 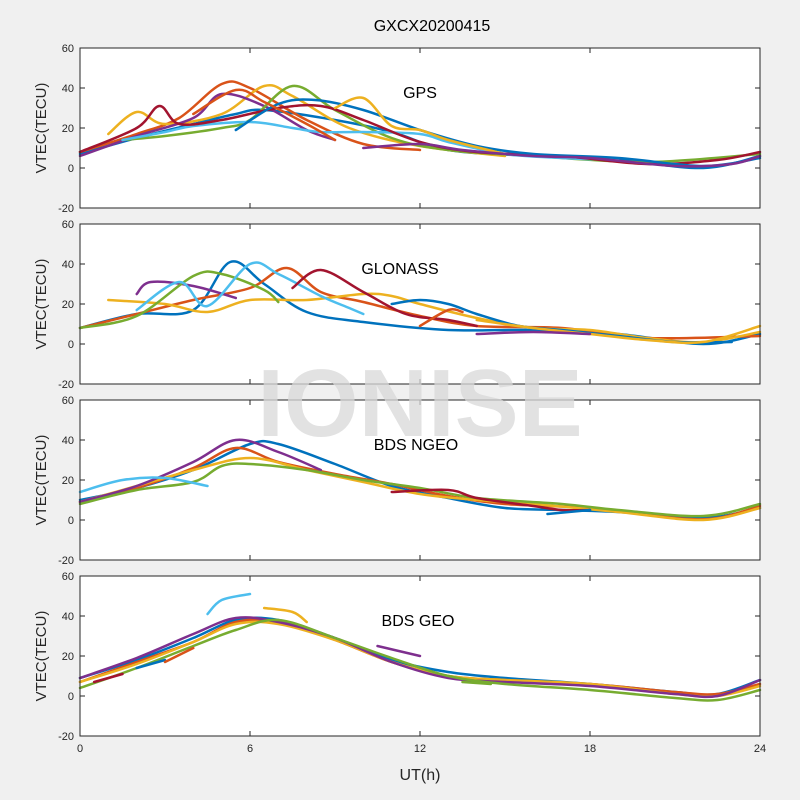 I want to click on panel-annotation: BDS NGEO, so click(x=416, y=445).